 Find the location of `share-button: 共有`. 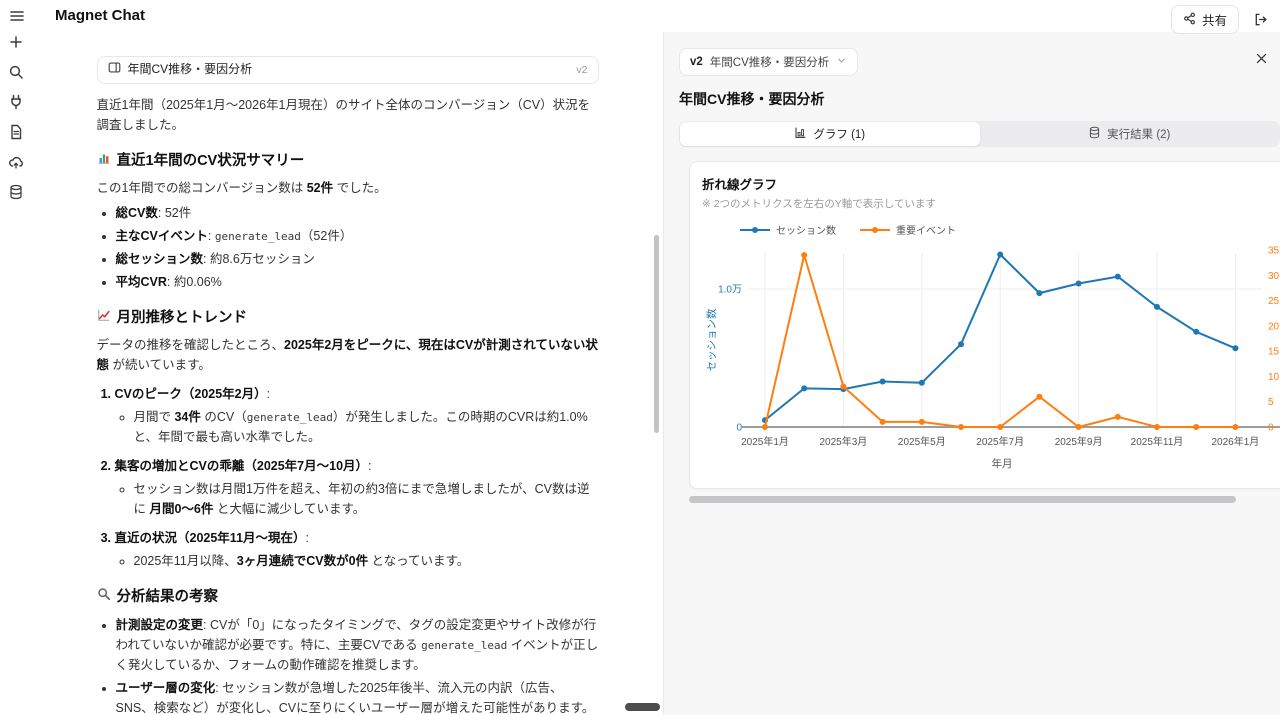

share-button: 共有 is located at coordinates (1204, 19).